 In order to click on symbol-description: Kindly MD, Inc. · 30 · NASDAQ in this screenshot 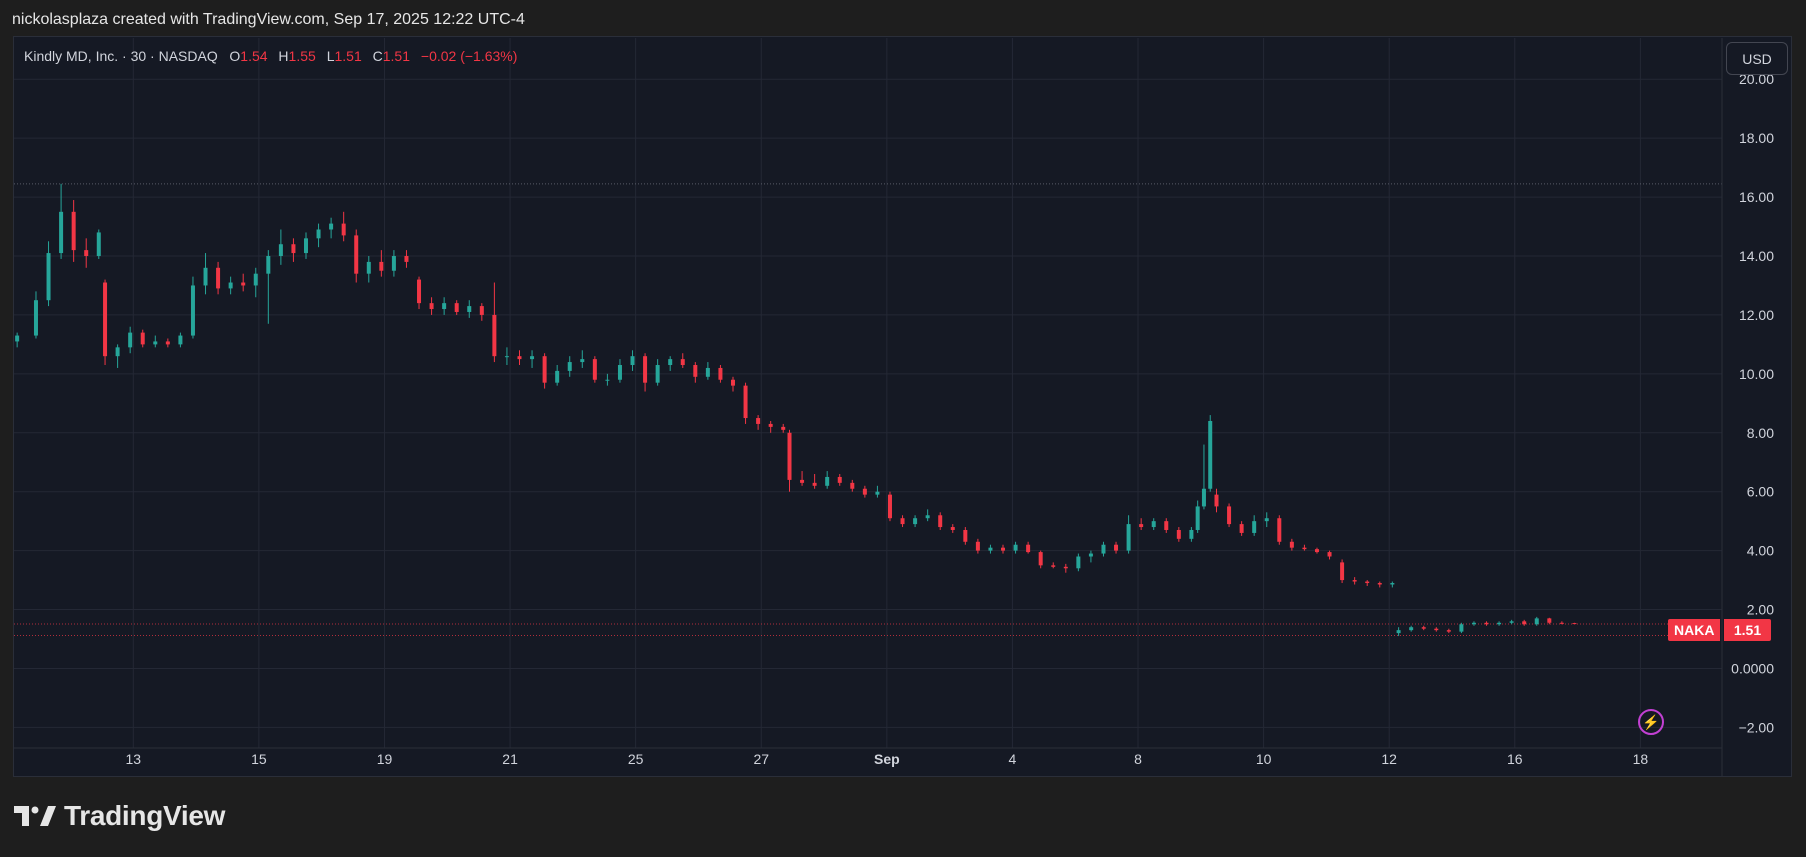, I will do `click(121, 56)`.